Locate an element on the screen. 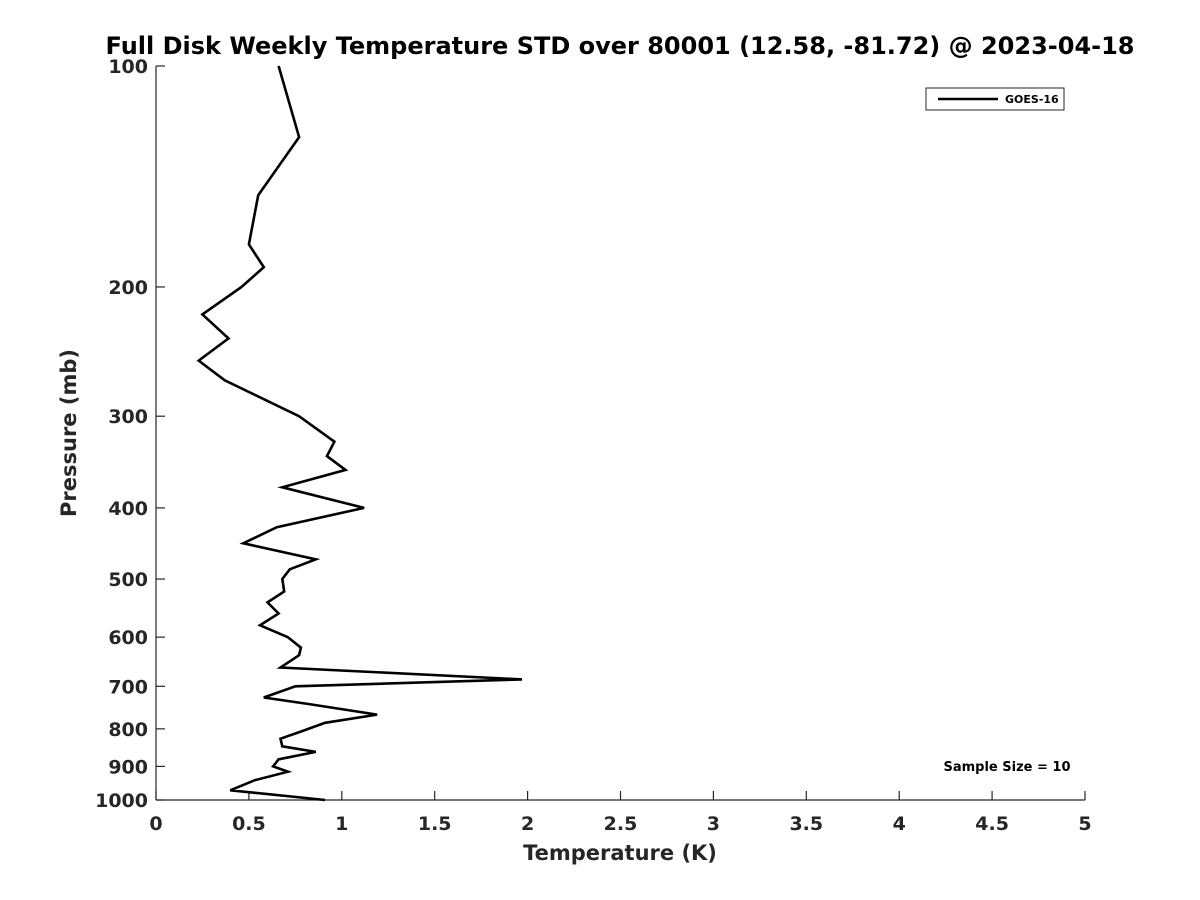 This screenshot has width=1200, height=900. x-axis-label: Temperature (K) is located at coordinates (620, 853).